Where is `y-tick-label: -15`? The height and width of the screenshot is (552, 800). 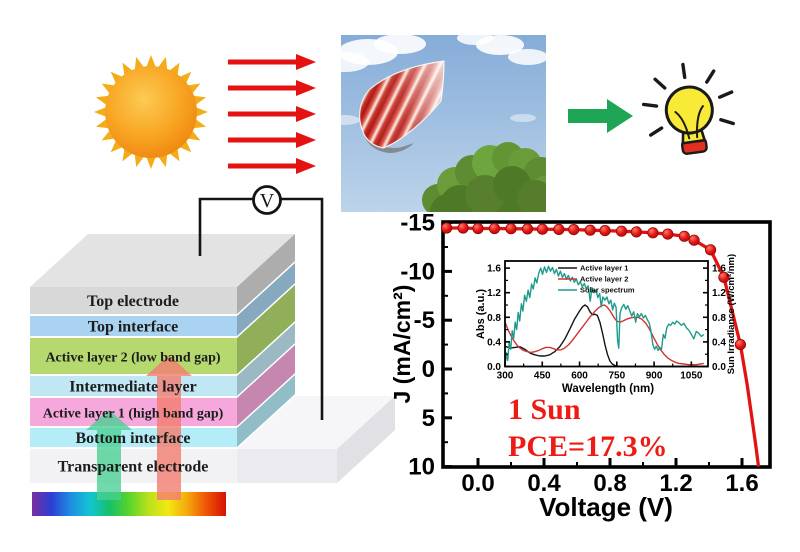
y-tick-label: -15 is located at coordinates (417, 223).